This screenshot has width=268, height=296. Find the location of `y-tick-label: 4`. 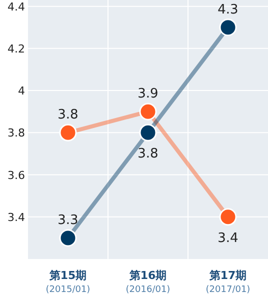

y-tick-label: 4 is located at coordinates (21, 91).